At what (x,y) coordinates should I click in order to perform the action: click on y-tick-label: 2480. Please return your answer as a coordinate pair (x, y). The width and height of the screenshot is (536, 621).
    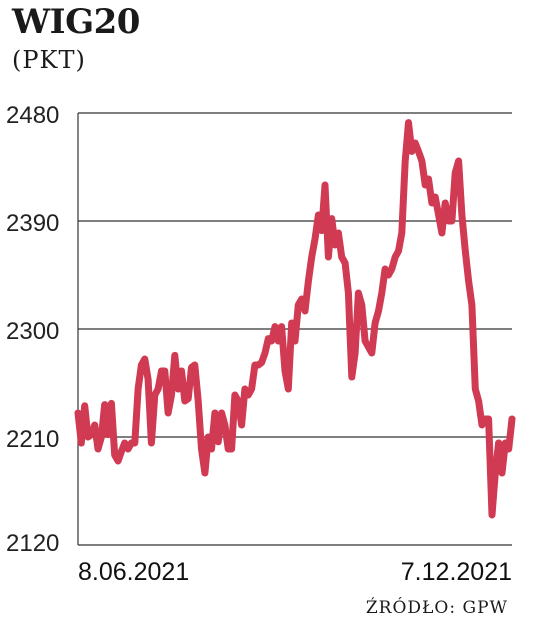
    Looking at the image, I should click on (32, 115).